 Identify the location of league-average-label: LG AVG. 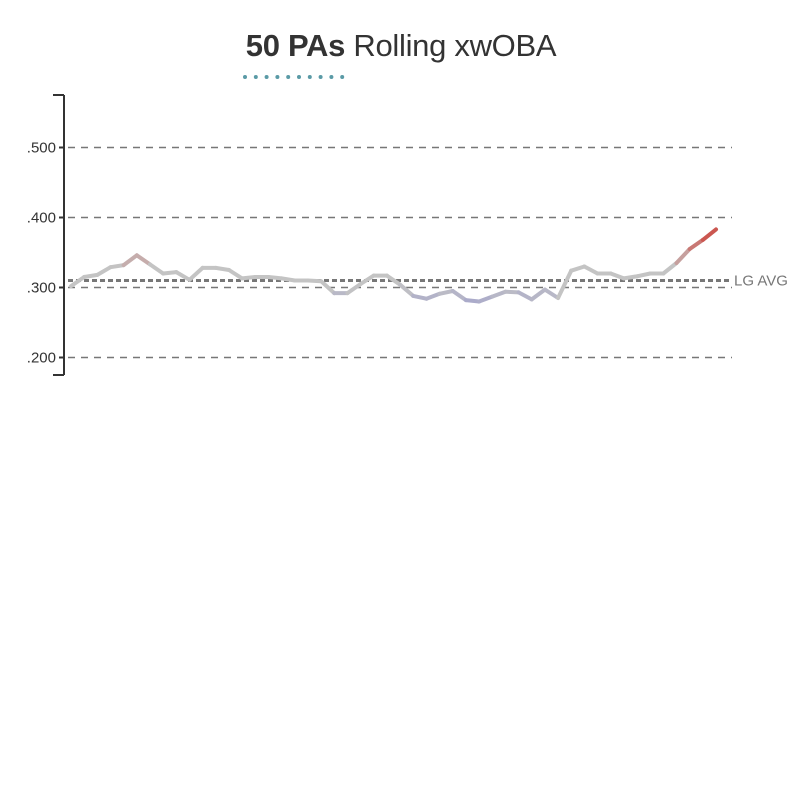
(761, 281).